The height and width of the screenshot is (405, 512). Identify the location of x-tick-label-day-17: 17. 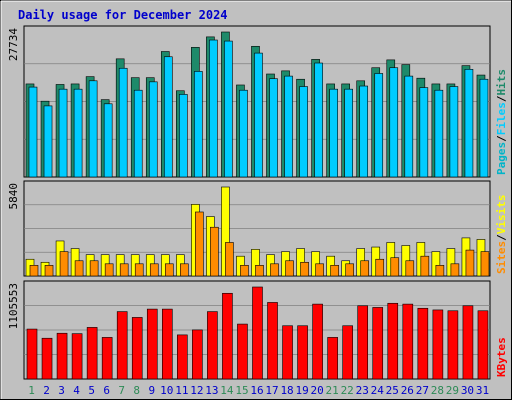
(271, 390).